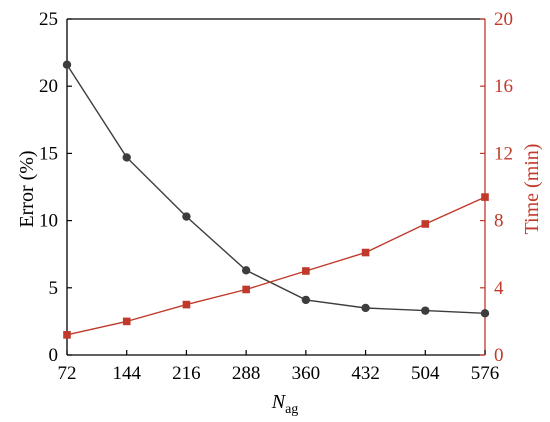 The width and height of the screenshot is (550, 422). I want to click on y-right-tick-label: 12, so click(503, 153).